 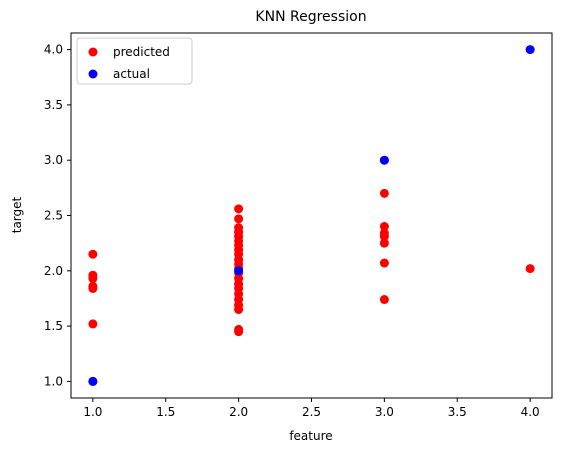 What do you see at coordinates (457, 412) in the screenshot?
I see `x-tick-label: 3.5` at bounding box center [457, 412].